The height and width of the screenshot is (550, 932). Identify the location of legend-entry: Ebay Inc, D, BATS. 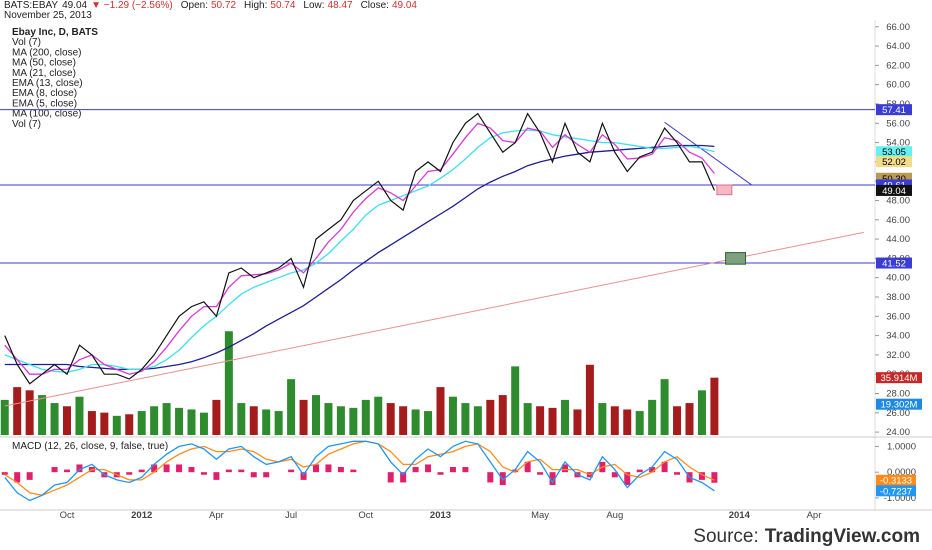
(55, 32).